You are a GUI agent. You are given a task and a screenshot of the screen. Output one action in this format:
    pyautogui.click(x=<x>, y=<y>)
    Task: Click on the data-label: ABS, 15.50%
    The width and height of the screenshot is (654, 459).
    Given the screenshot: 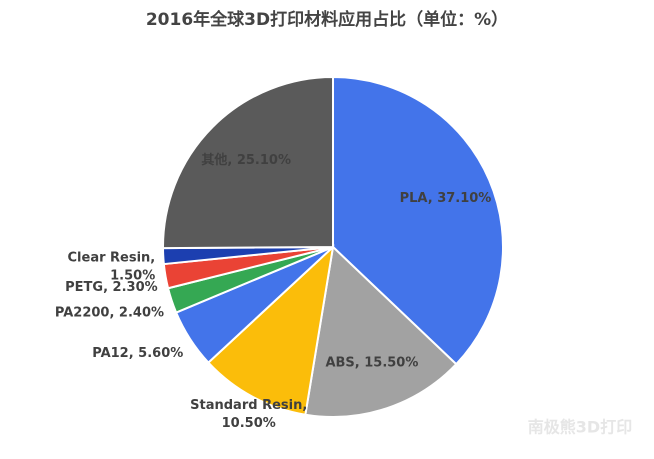 What is the action you would take?
    pyautogui.click(x=371, y=363)
    